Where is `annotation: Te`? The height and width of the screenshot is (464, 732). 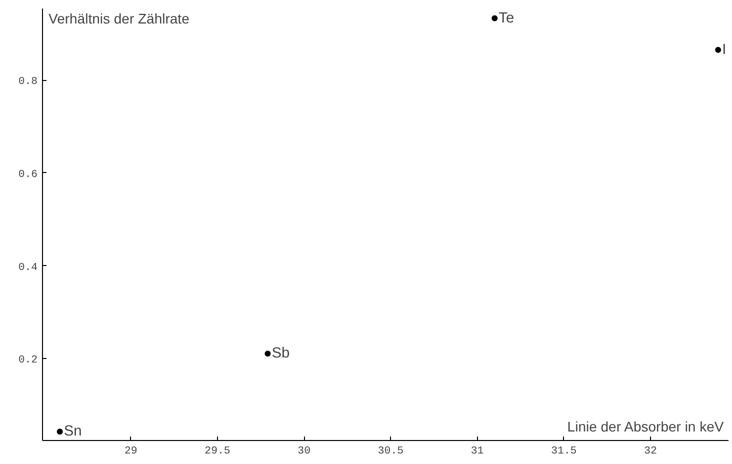 annotation: Te is located at coordinates (506, 18).